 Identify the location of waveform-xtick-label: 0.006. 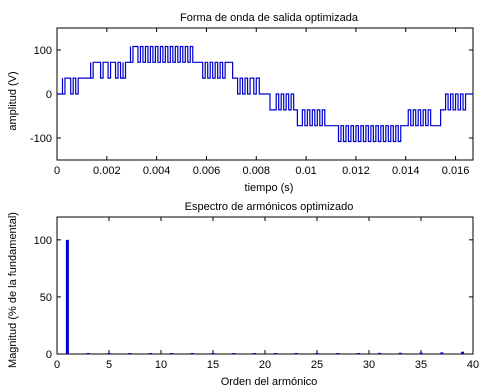
(207, 171).